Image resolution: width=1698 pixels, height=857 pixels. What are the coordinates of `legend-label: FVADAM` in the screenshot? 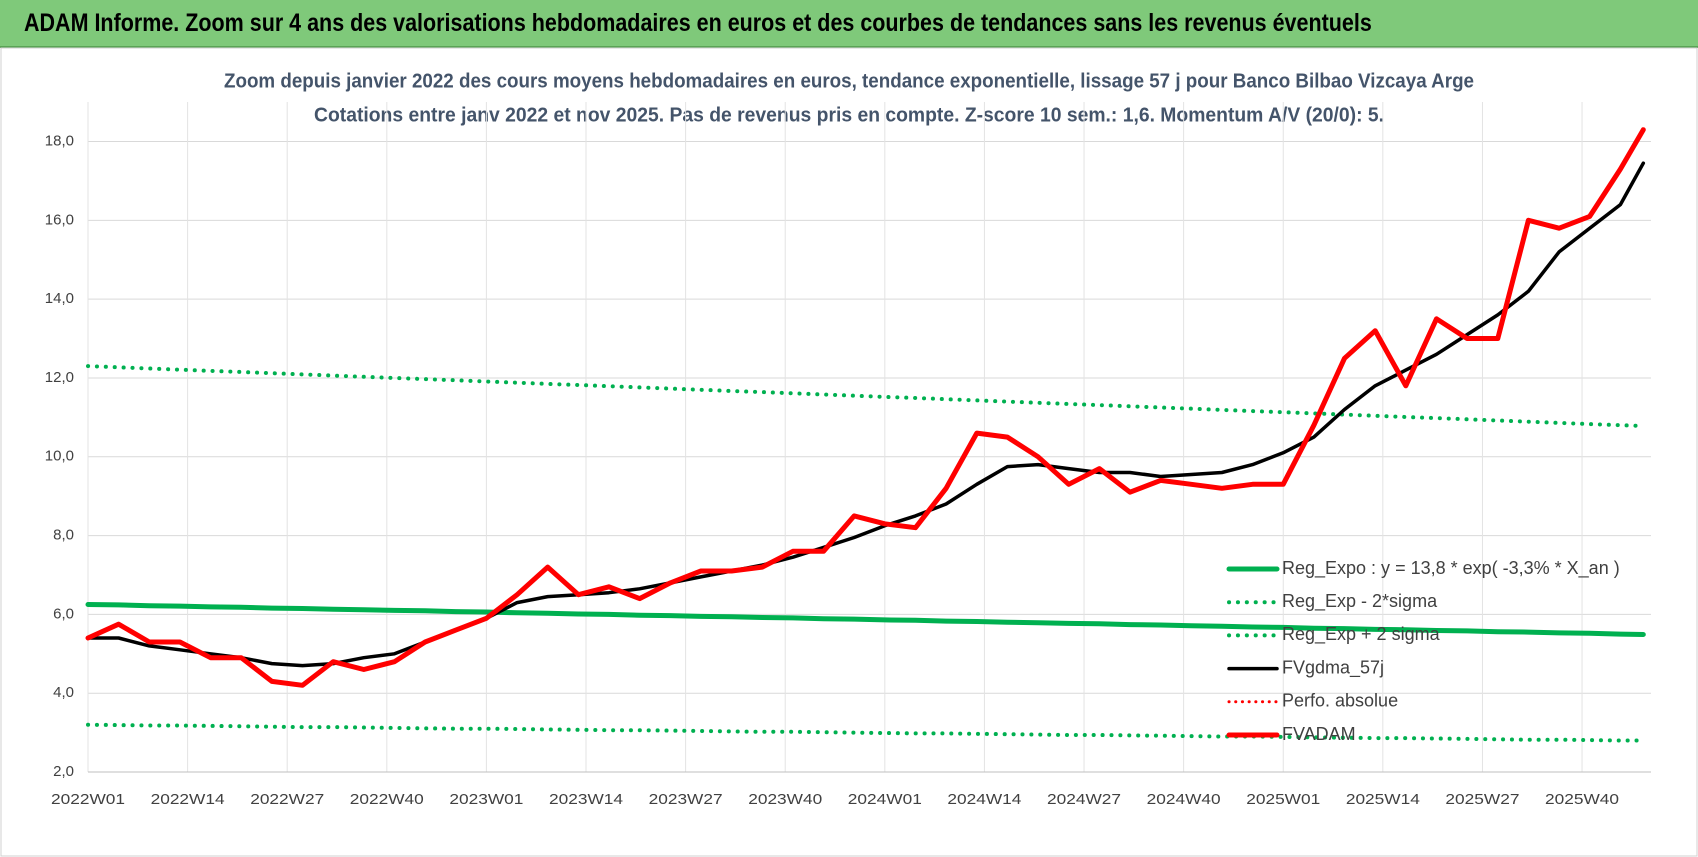 It's located at (1319, 734).